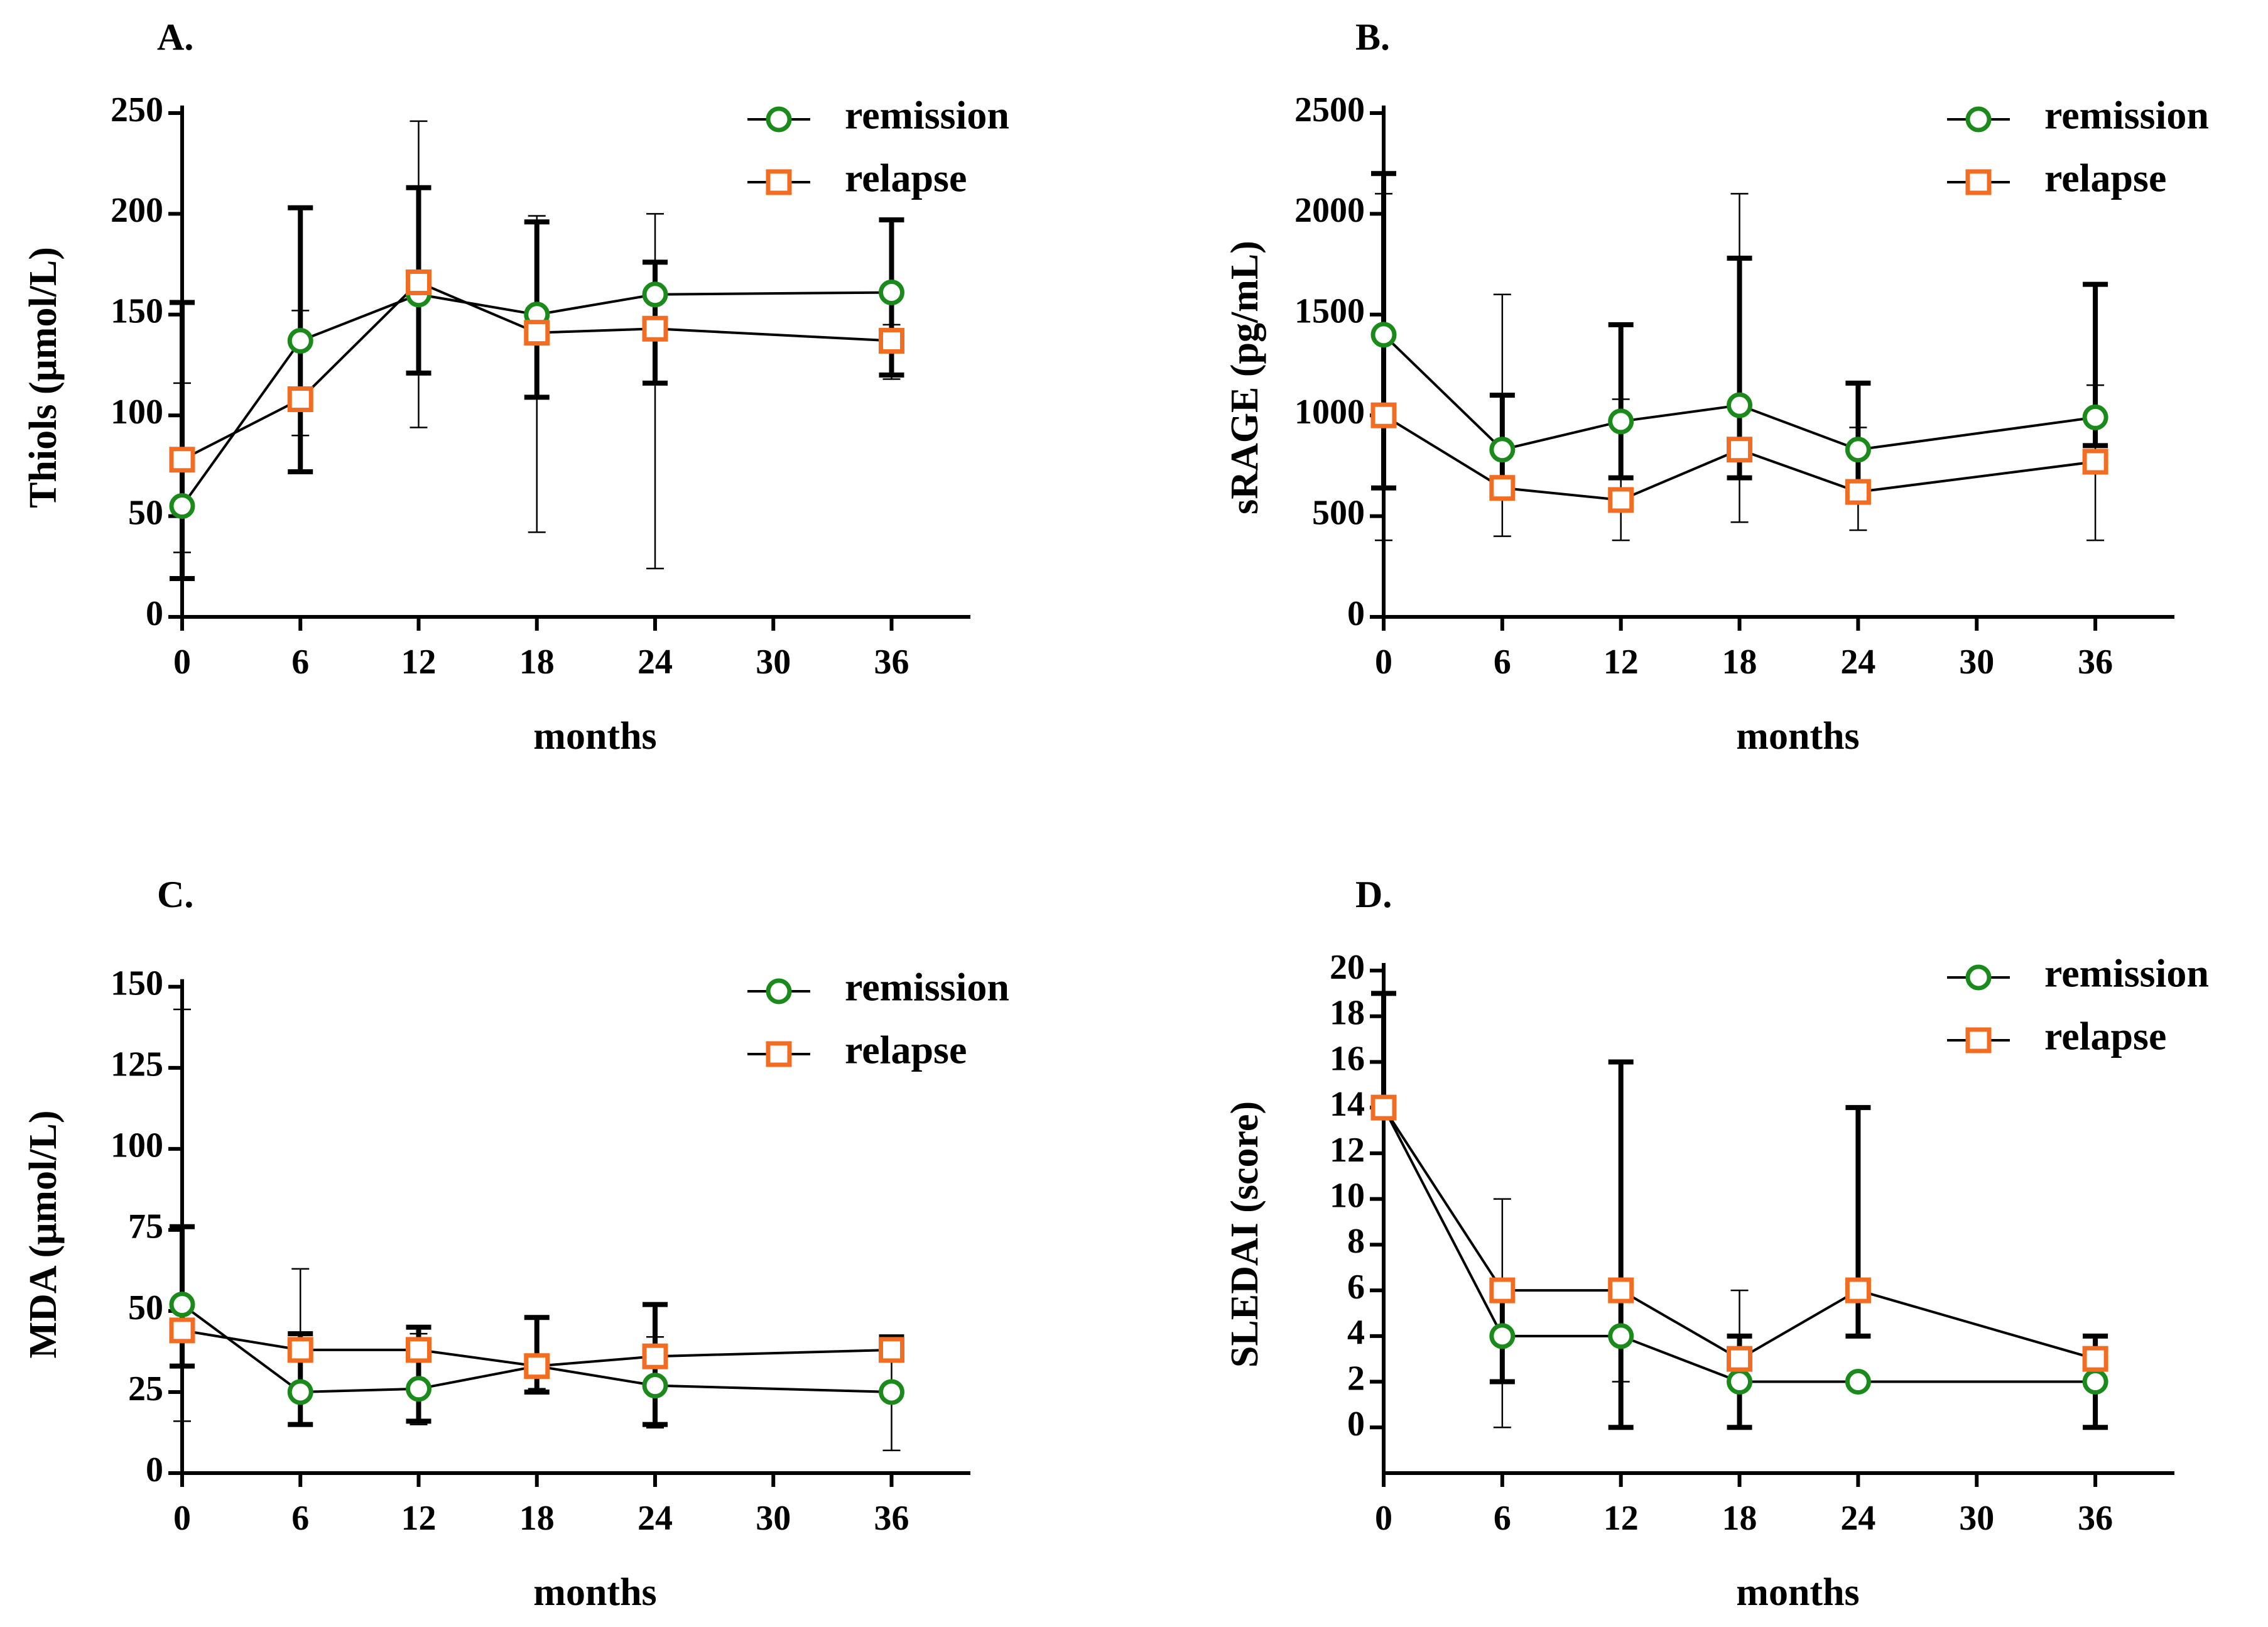 This screenshot has height=1627, width=2268. I want to click on panel-label: A., so click(175, 37).